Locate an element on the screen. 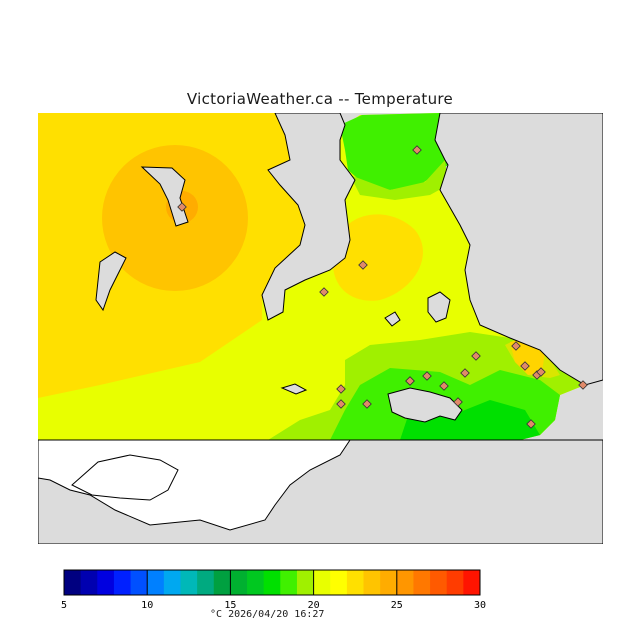 This screenshot has height=640, width=640. zone-yellow-blob is located at coordinates (377, 257).